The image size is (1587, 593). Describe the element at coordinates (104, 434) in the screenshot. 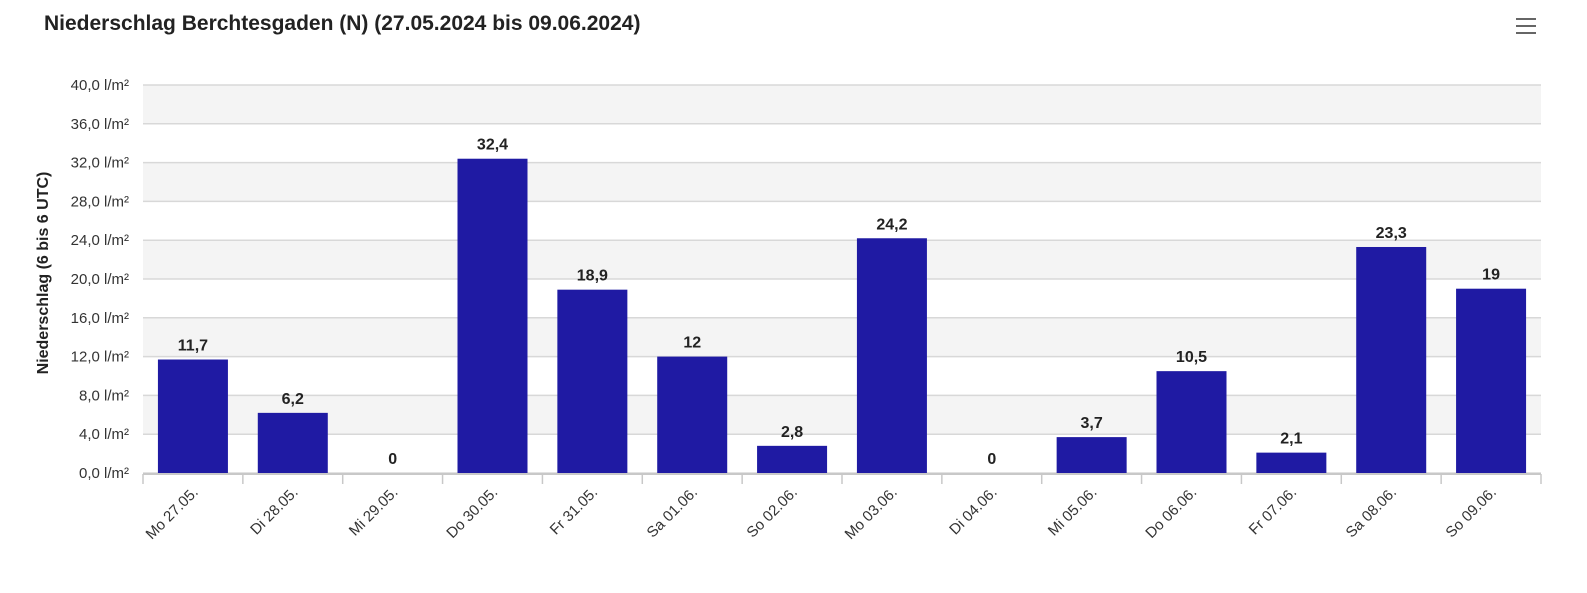

I see `y-tick-label: 4,0 l/m²` at that location.